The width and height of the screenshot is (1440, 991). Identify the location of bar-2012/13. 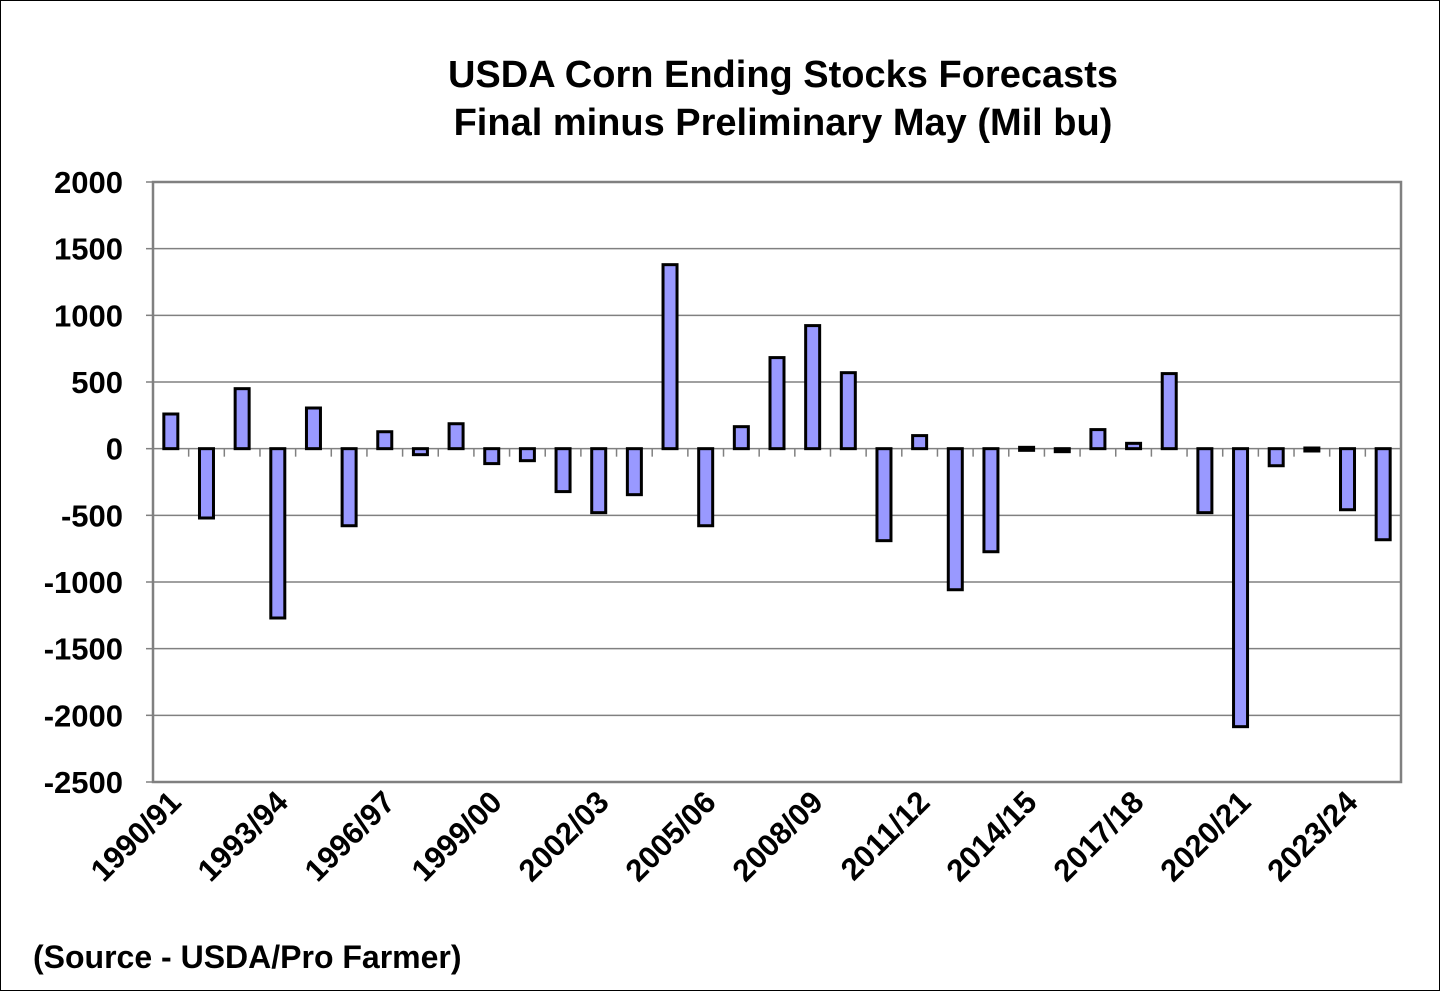
(955, 519).